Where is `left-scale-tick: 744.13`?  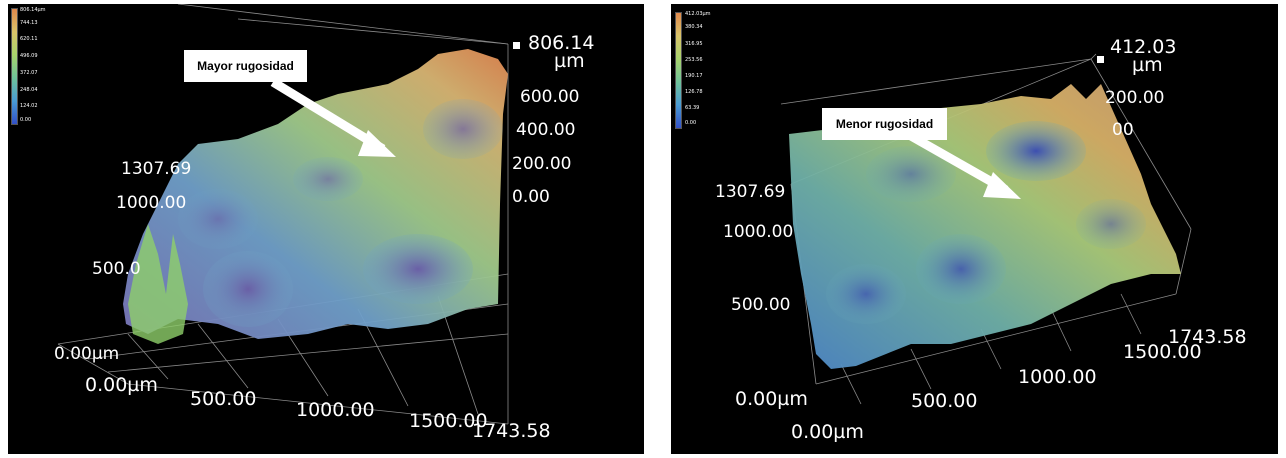 left-scale-tick: 744.13 is located at coordinates (29, 23).